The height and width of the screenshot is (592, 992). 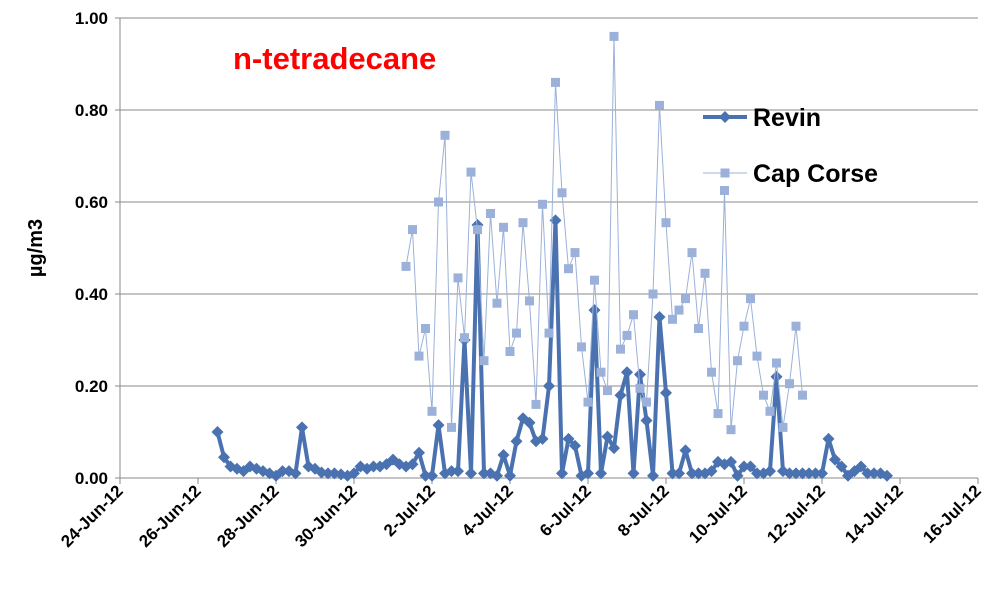 What do you see at coordinates (718, 514) in the screenshot?
I see `x-tick-label: 10-Jul-12` at bounding box center [718, 514].